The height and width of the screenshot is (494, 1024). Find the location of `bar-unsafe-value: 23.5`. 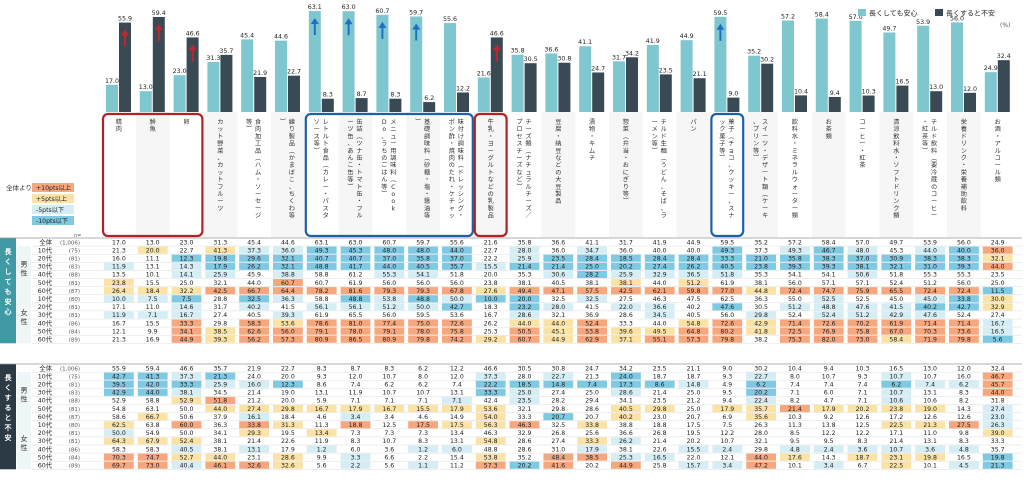

bar-unsafe-value: 23.5 is located at coordinates (666, 70).